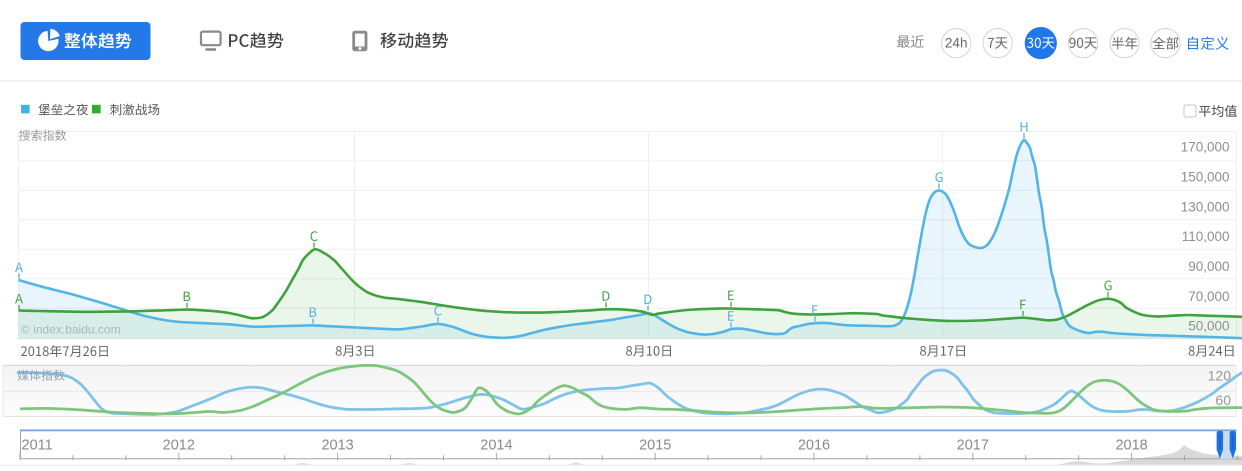  Describe the element at coordinates (1205, 147) in the screenshot. I see `svg-text: 170,000` at that location.